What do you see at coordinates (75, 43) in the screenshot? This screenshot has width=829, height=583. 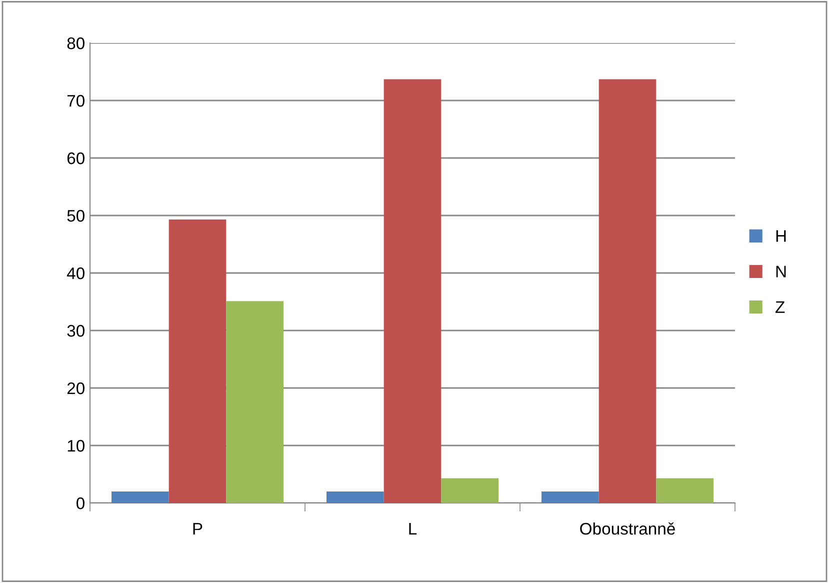 I see `y-tick-label: 80` at bounding box center [75, 43].